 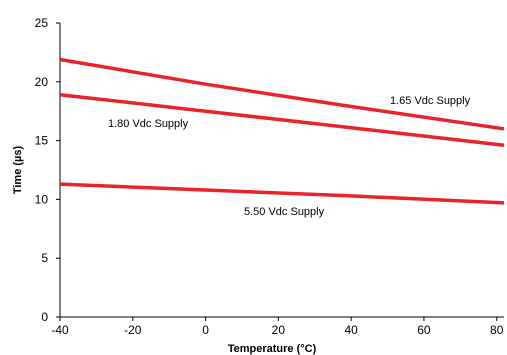 What do you see at coordinates (205, 330) in the screenshot?
I see `x-tick-label: 0` at bounding box center [205, 330].